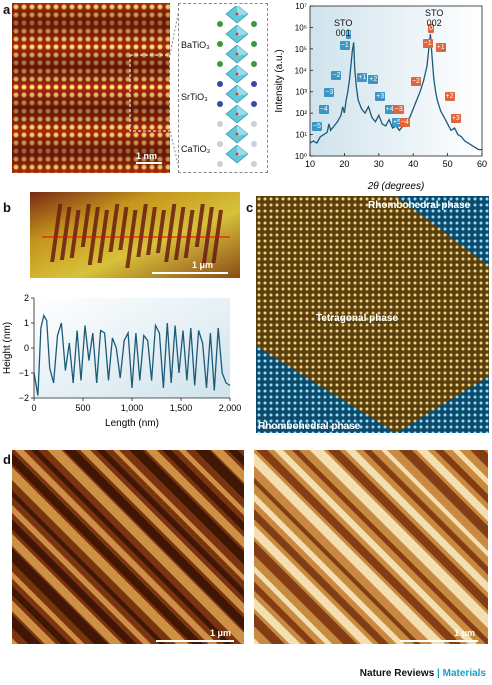  I want to click on panel-label-d: d, so click(7, 459).